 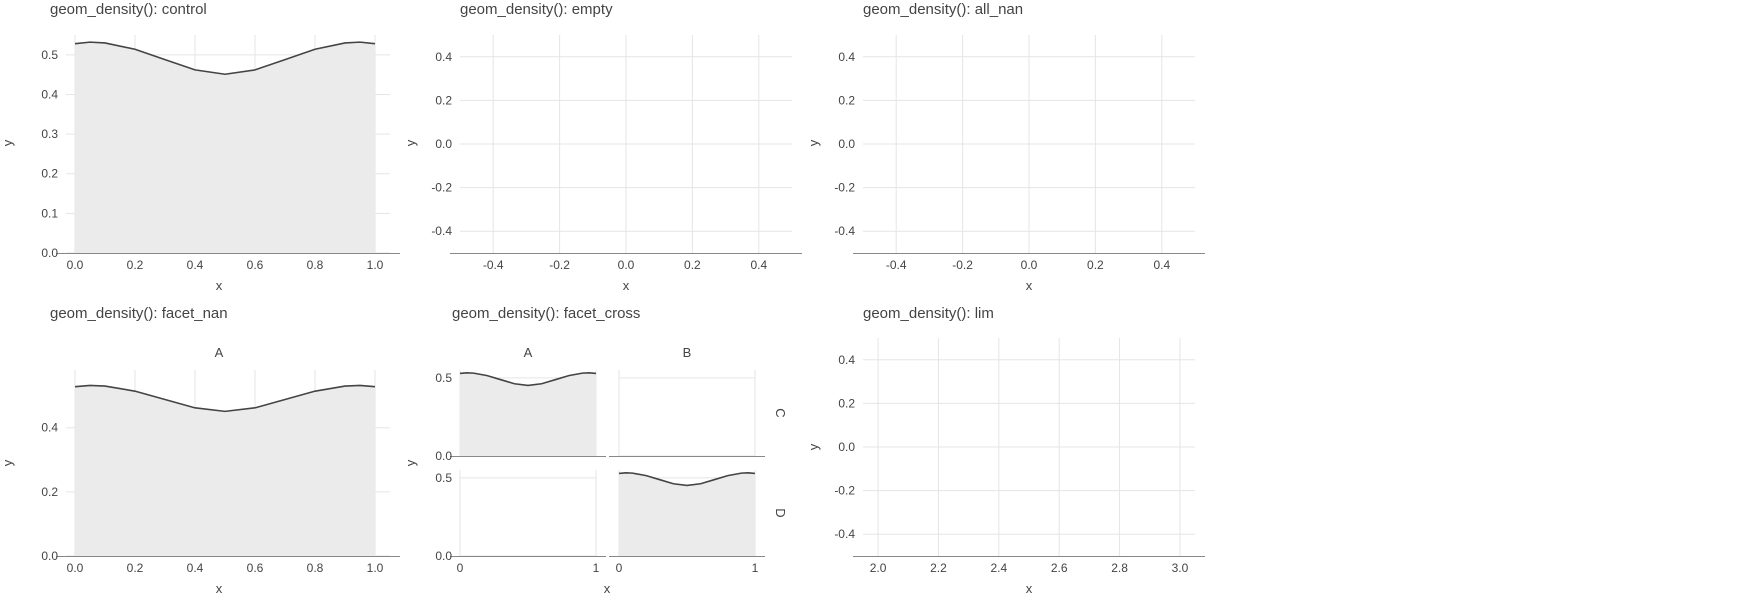 I want to click on y-tick-label: 0.3, so click(x=49, y=134).